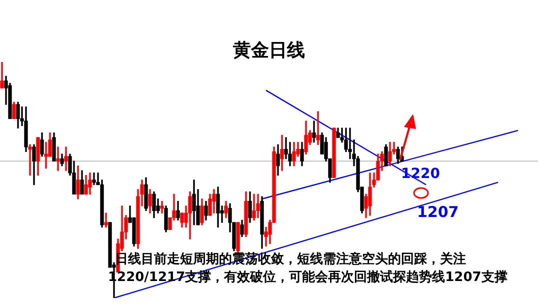 Image resolution: width=538 pixels, height=305 pixels. Describe the element at coordinates (269, 50) in the screenshot. I see `chart-title: 黄金日线` at that location.